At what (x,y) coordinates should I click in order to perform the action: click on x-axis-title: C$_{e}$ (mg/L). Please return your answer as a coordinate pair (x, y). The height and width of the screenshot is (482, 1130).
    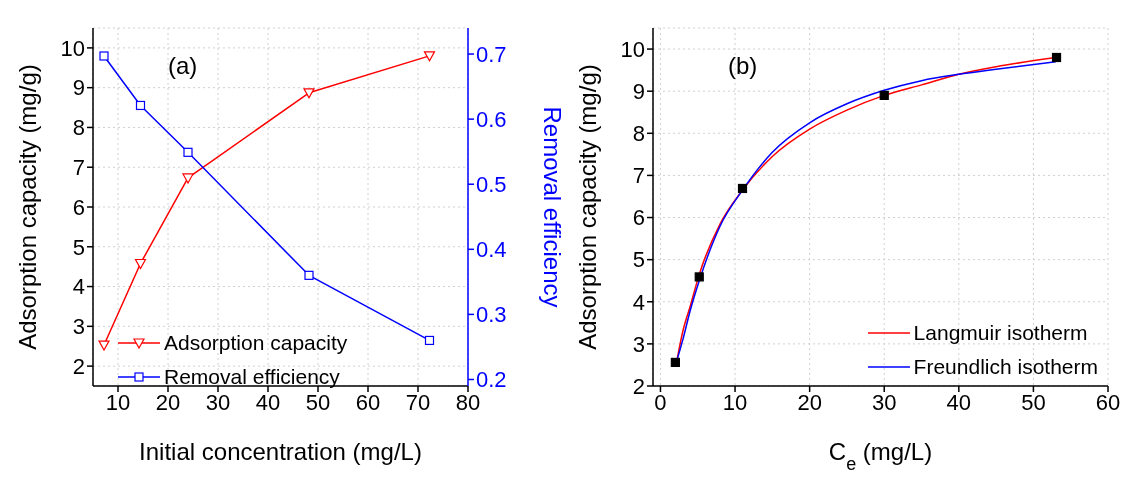
    Looking at the image, I should click on (880, 456).